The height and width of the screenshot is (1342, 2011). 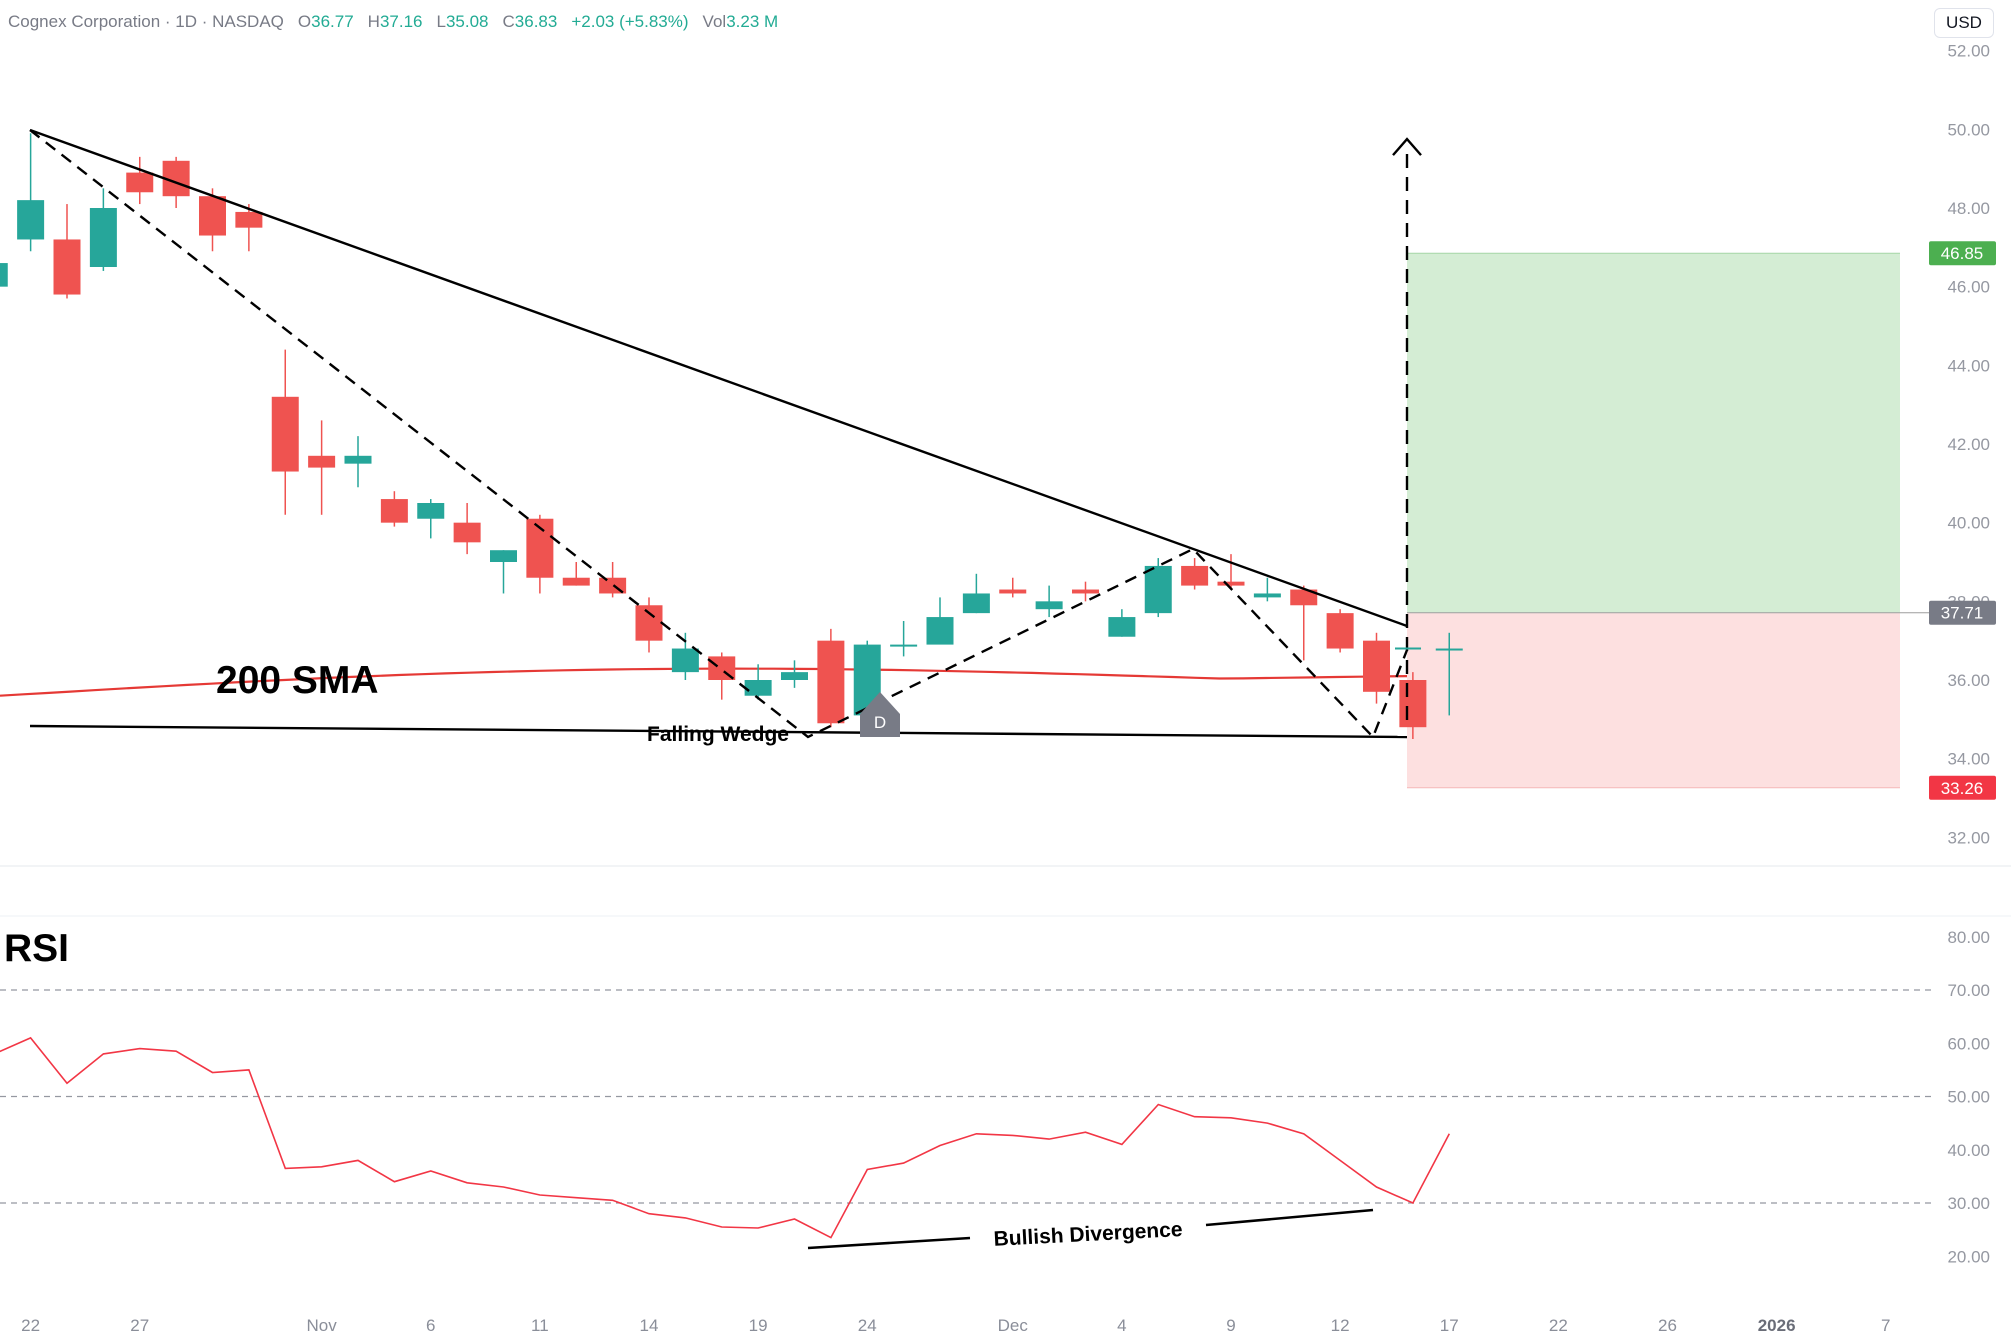 What do you see at coordinates (297, 680) in the screenshot?
I see `sma-label: 200 SMA` at bounding box center [297, 680].